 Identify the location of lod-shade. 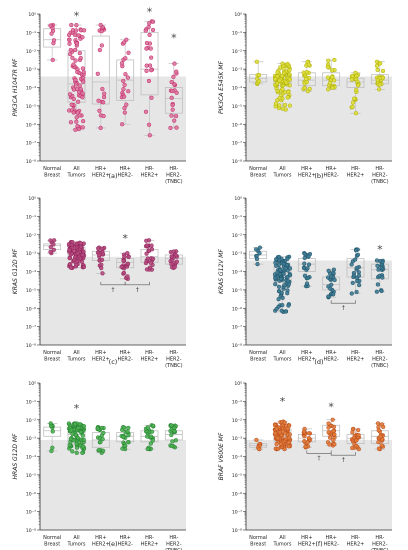
(319, 302).